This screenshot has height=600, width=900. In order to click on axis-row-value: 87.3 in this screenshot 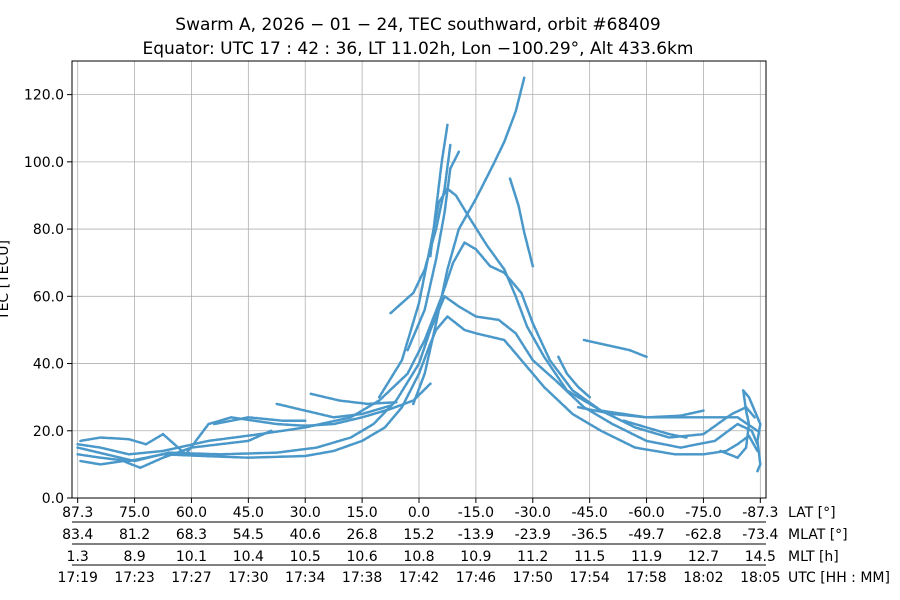, I will do `click(77, 513)`.